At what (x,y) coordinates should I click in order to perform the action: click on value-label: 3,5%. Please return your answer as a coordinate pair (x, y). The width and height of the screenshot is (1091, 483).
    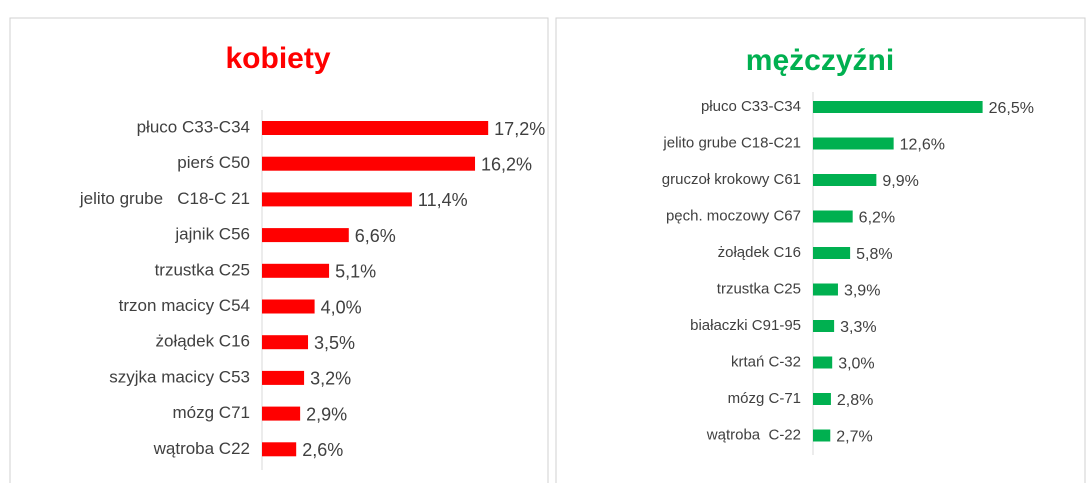
    Looking at the image, I should click on (334, 343).